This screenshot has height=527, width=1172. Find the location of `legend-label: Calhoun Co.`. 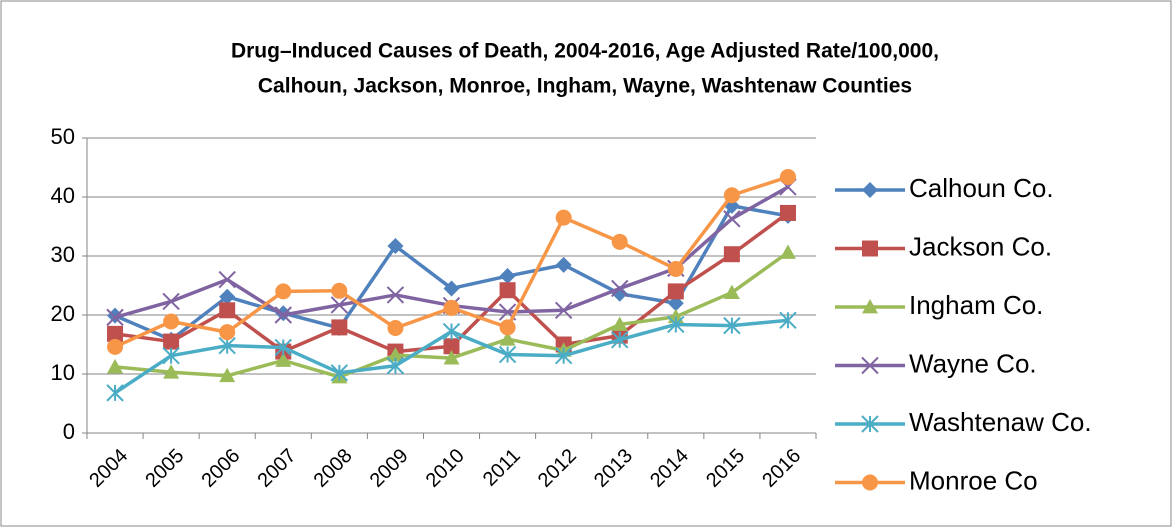

legend-label: Calhoun Co. is located at coordinates (981, 188).